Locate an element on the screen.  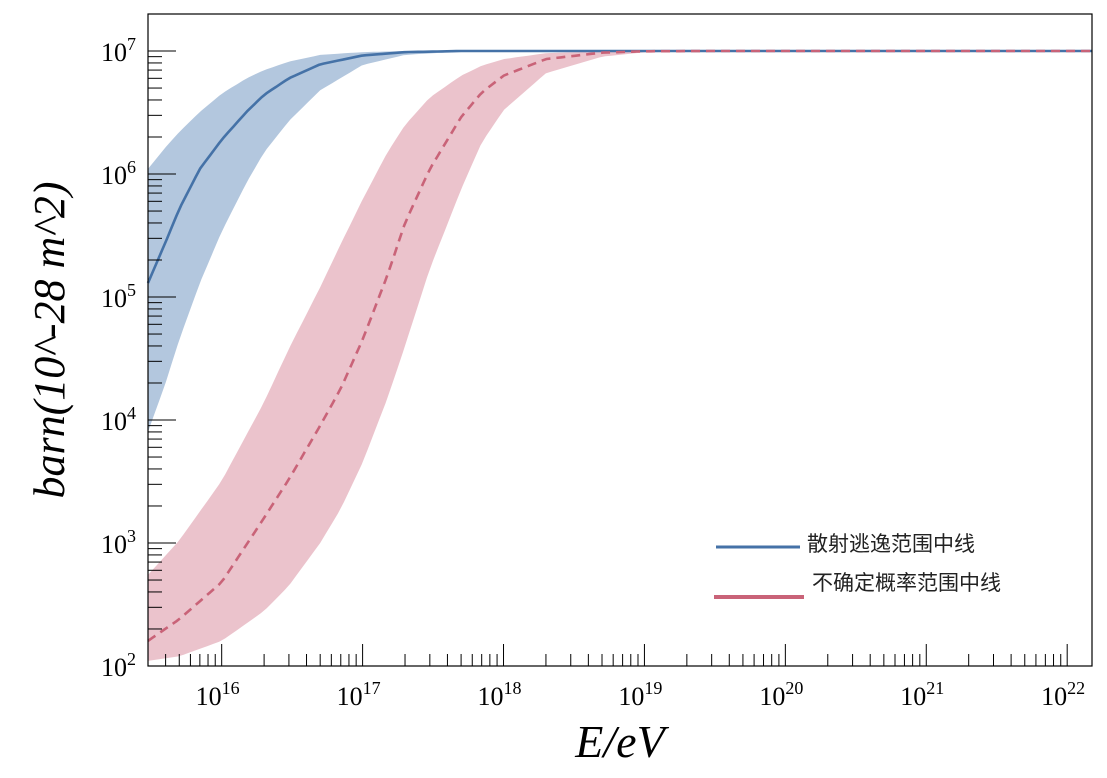
y-tick-label: 10⁵ is located at coordinates (118, 296).